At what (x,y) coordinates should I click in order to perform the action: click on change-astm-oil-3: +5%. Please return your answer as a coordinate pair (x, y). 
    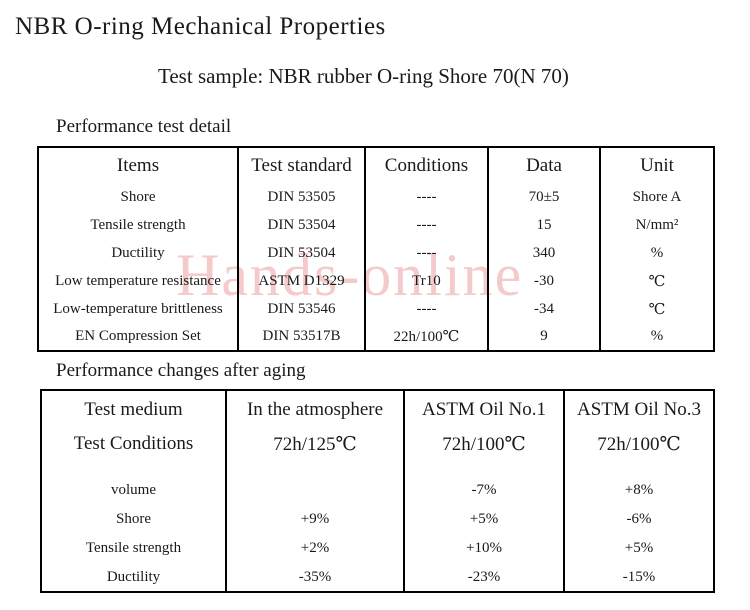
    Looking at the image, I should click on (638, 548).